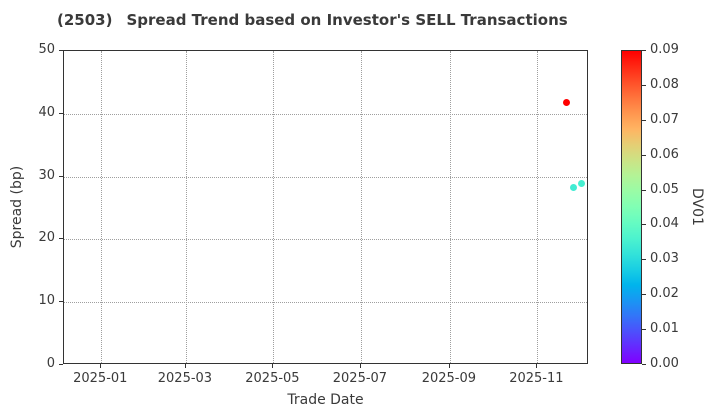  What do you see at coordinates (50, 363) in the screenshot?
I see `y-tick-label: 0` at bounding box center [50, 363].